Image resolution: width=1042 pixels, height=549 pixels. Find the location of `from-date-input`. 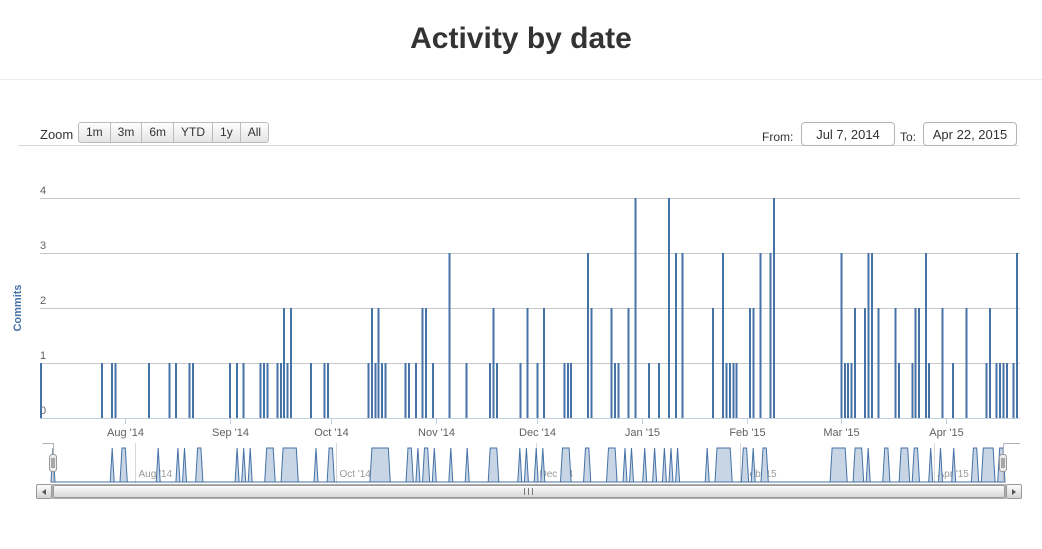

from-date-input is located at coordinates (848, 134).